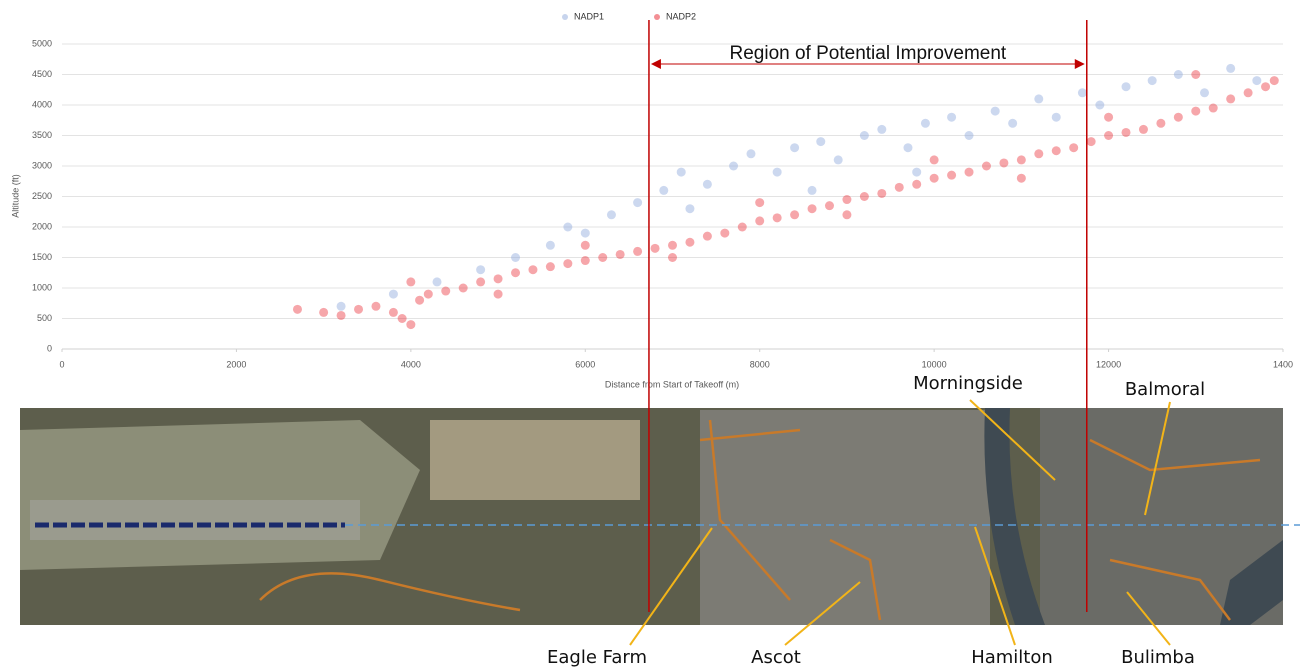 The image size is (1304, 670). Describe the element at coordinates (1012, 657) in the screenshot. I see `map-label: Hamilton` at that location.